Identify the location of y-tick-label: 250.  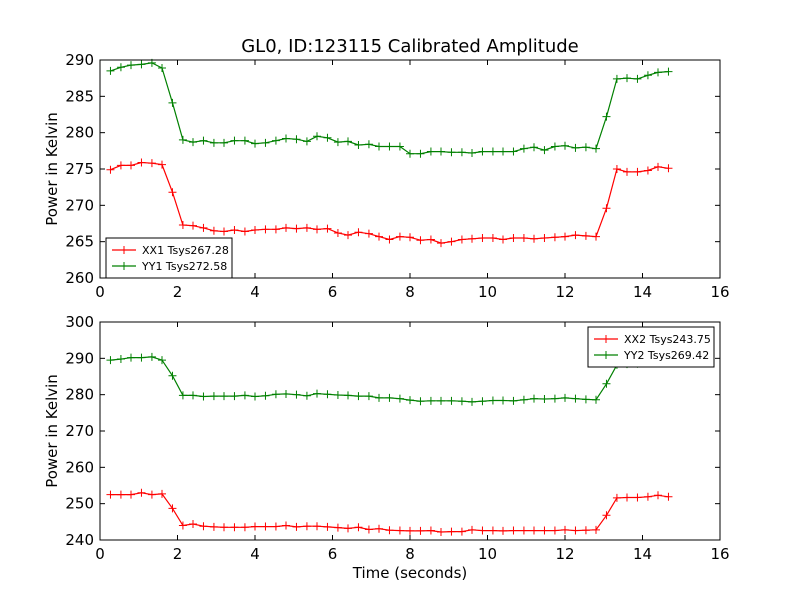
(79, 504).